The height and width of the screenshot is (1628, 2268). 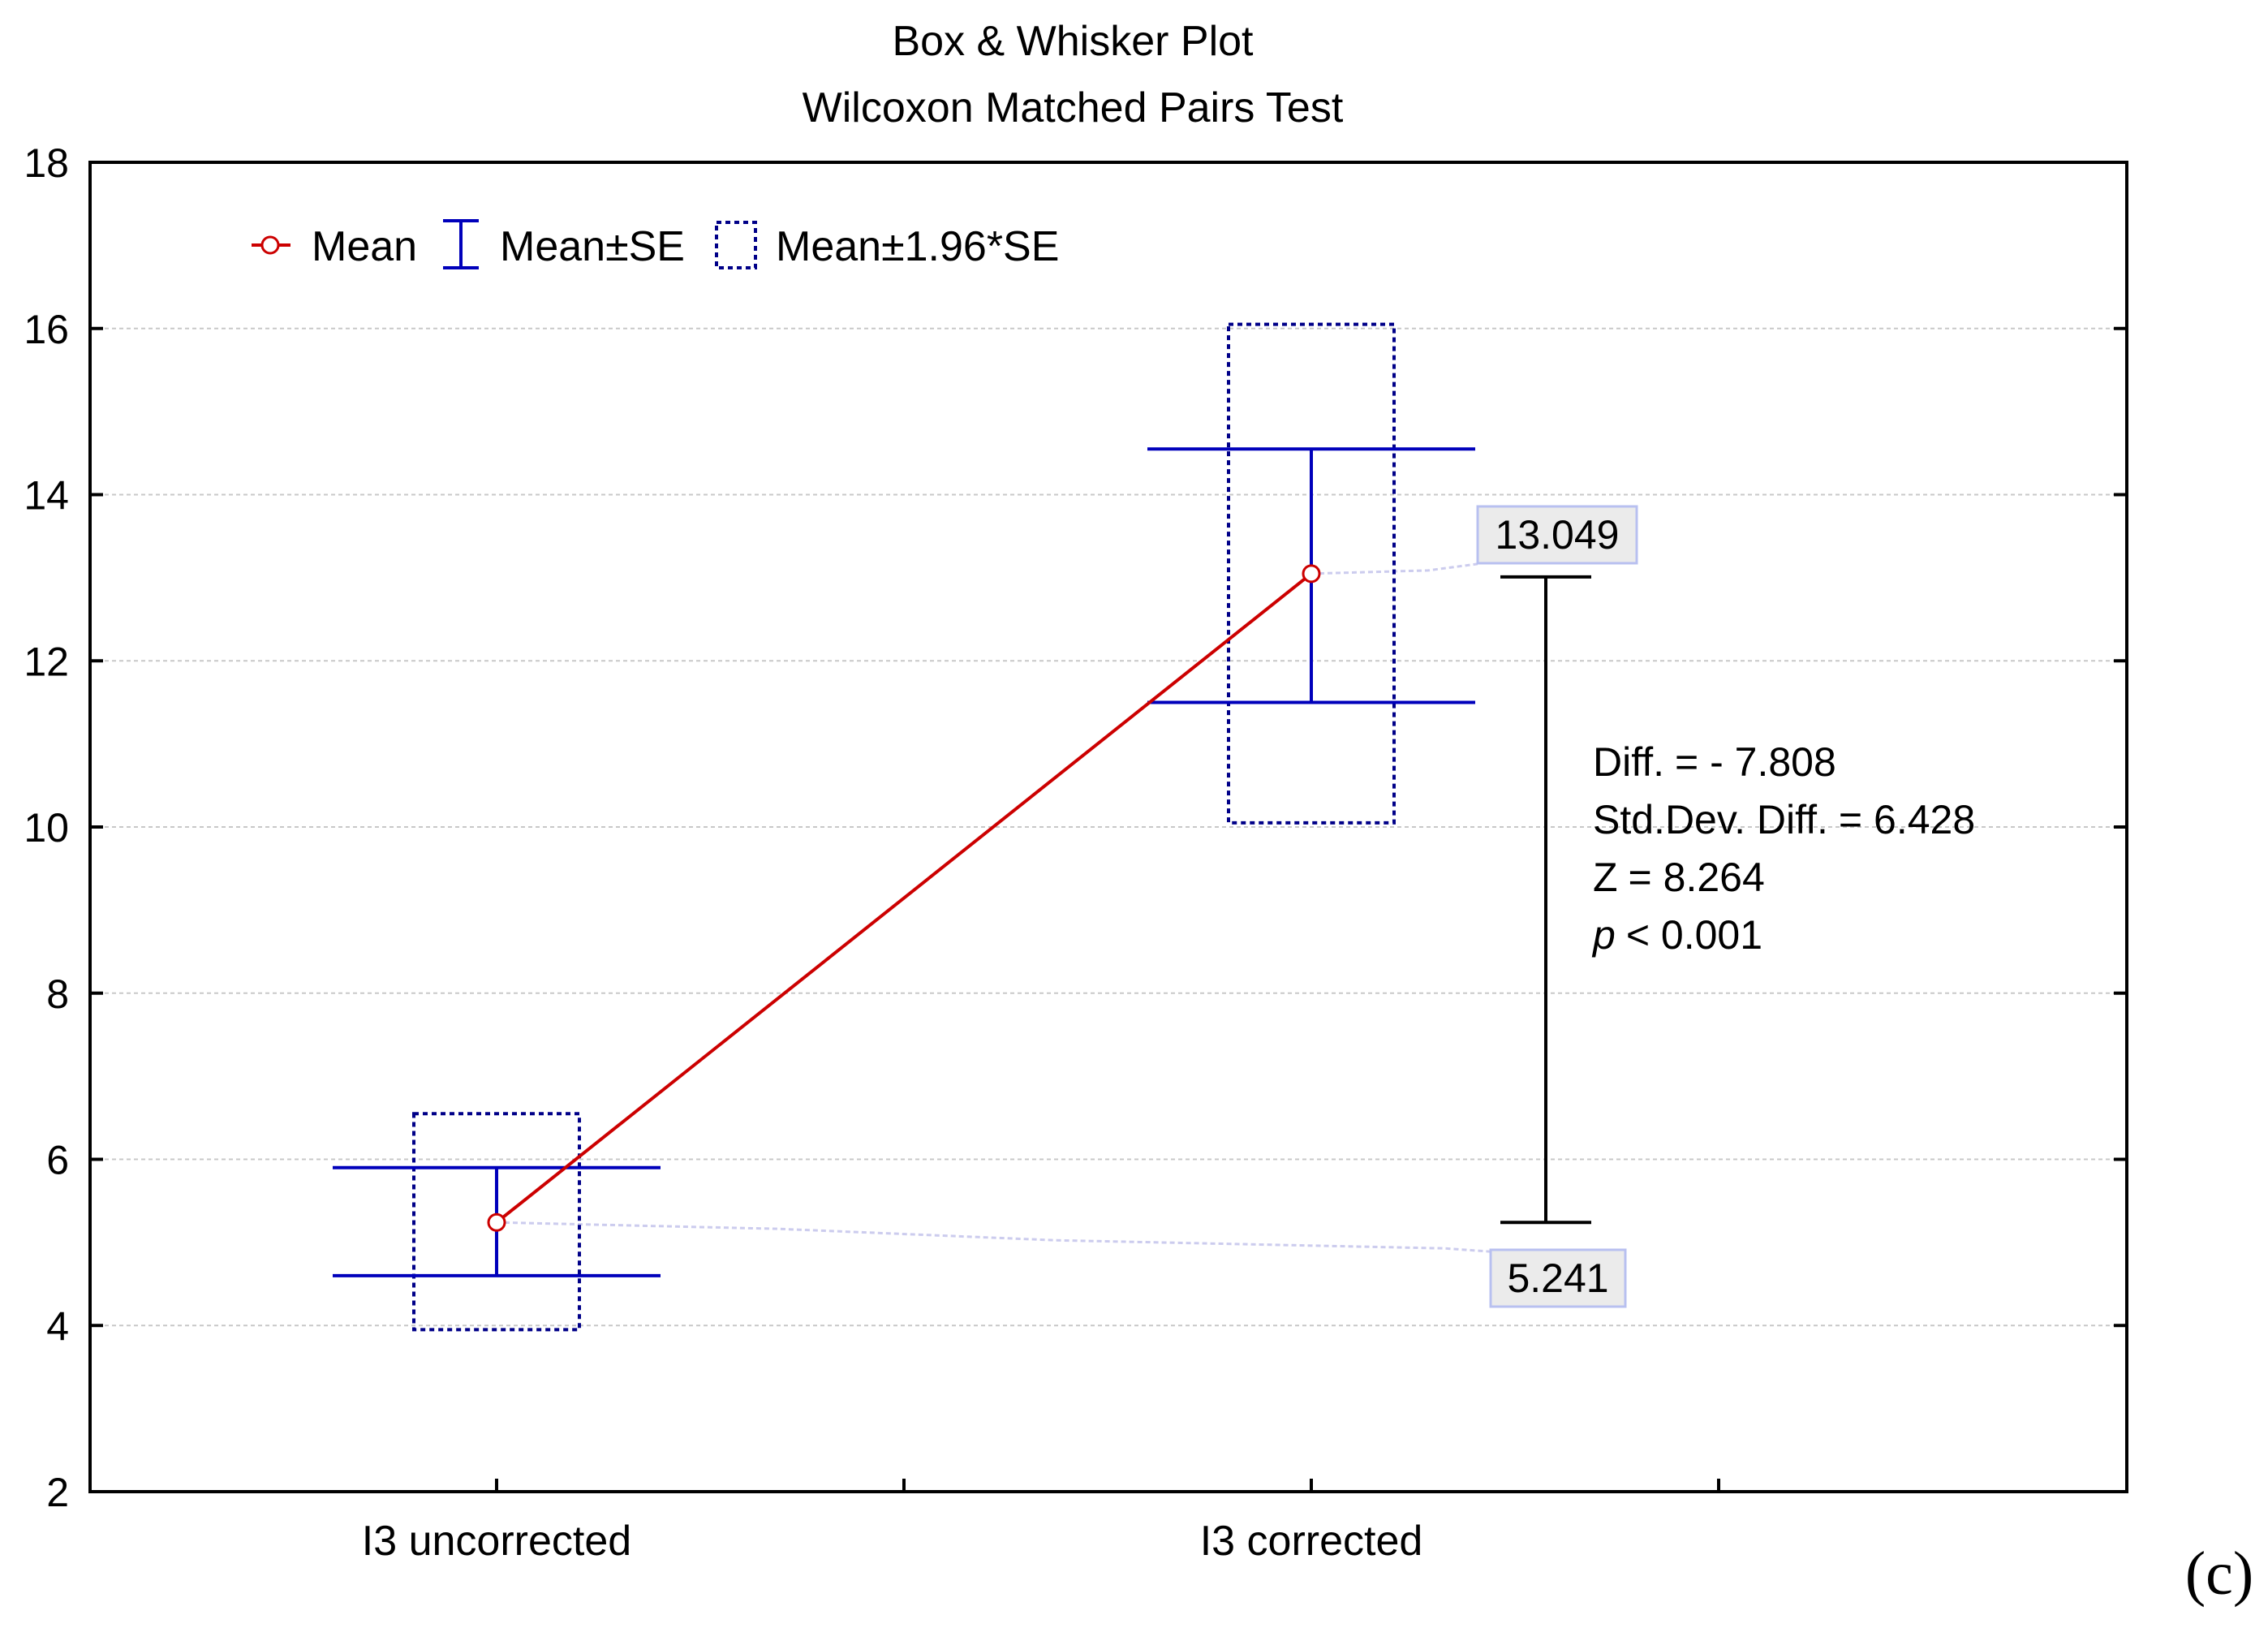 What do you see at coordinates (46, 496) in the screenshot?
I see `y-tick-label: 14` at bounding box center [46, 496].